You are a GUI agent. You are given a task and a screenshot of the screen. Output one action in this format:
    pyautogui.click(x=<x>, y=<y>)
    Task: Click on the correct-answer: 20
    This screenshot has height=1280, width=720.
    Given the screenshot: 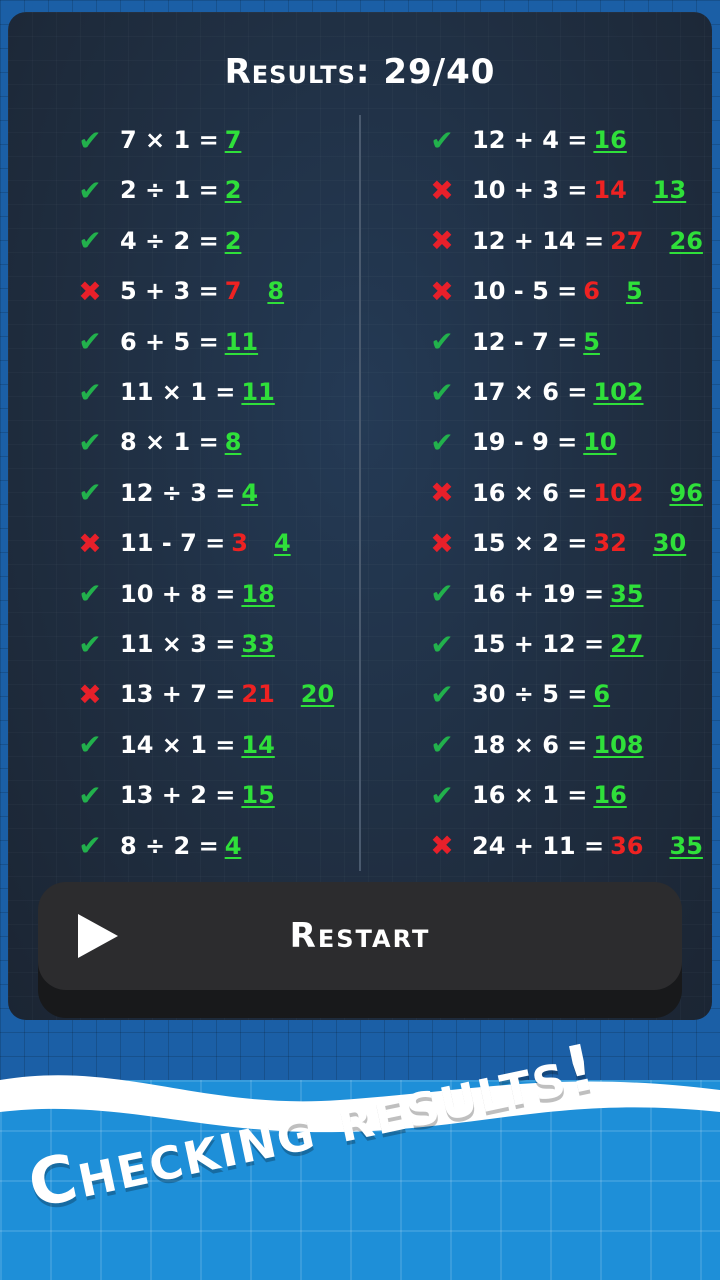 What is the action you would take?
    pyautogui.click(x=317, y=694)
    